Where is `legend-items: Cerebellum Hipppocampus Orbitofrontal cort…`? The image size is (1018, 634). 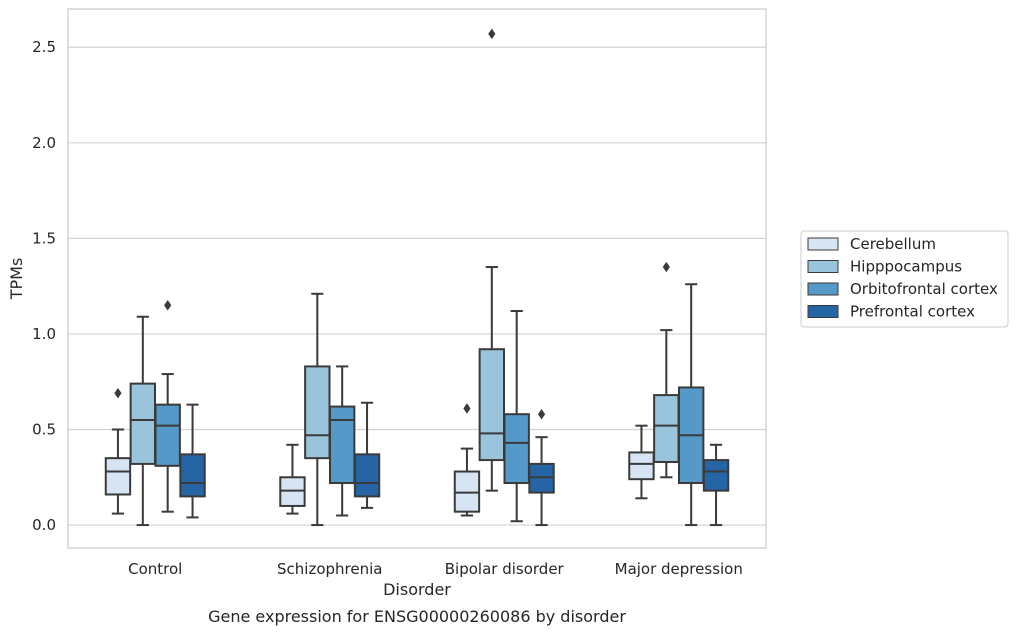 legend-items: Cerebellum Hipppocampus Orbitofrontal cort… is located at coordinates (902, 278).